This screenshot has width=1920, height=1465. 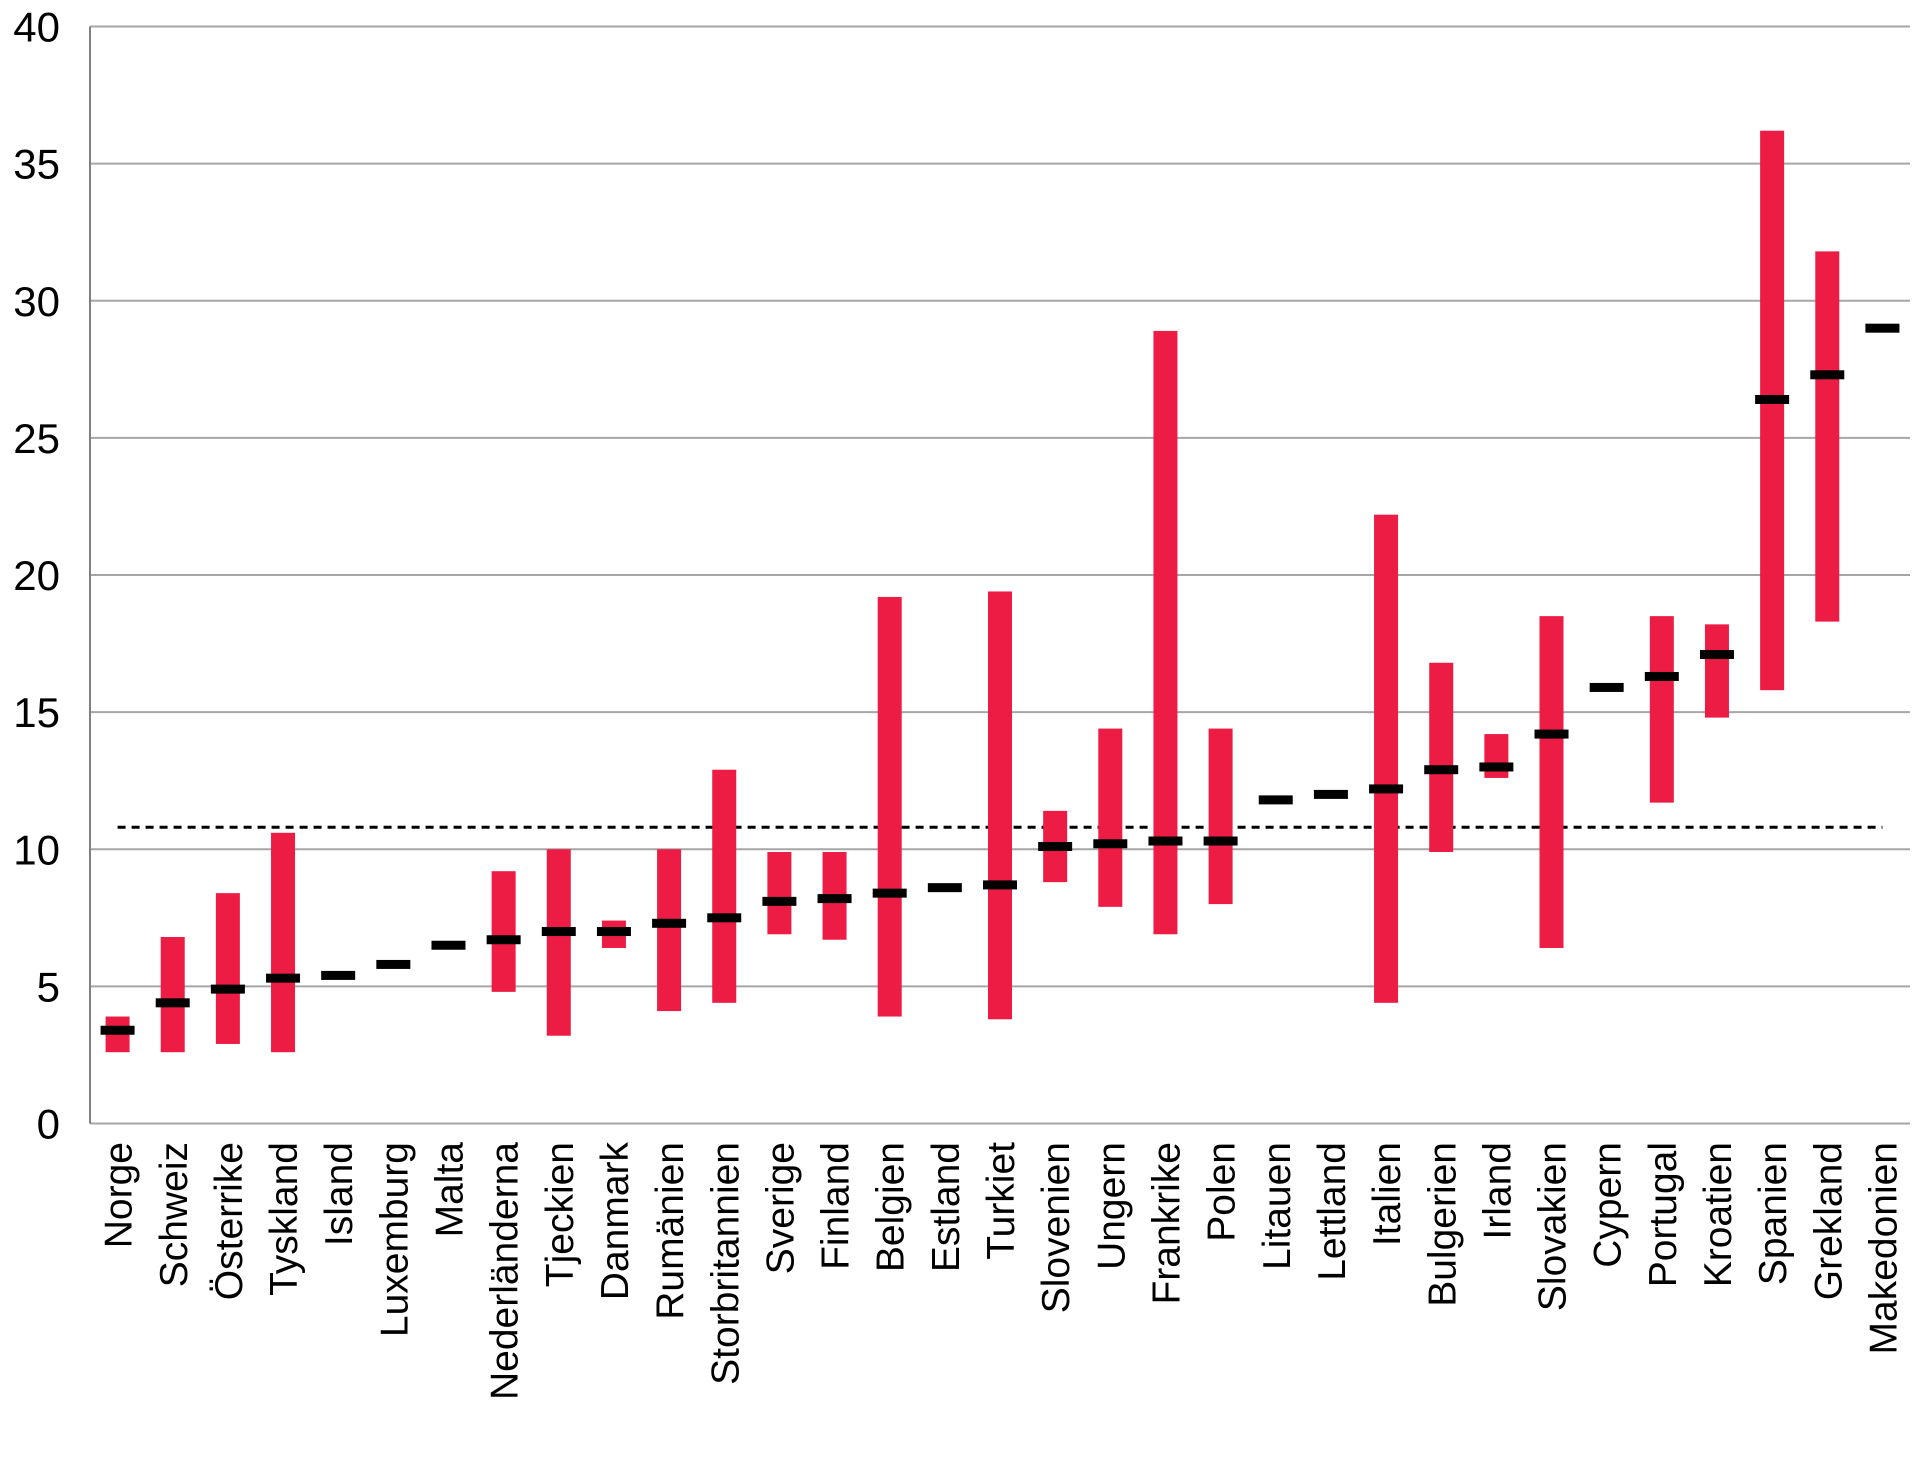 What do you see at coordinates (1551, 782) in the screenshot?
I see `range-bar-slovakien` at bounding box center [1551, 782].